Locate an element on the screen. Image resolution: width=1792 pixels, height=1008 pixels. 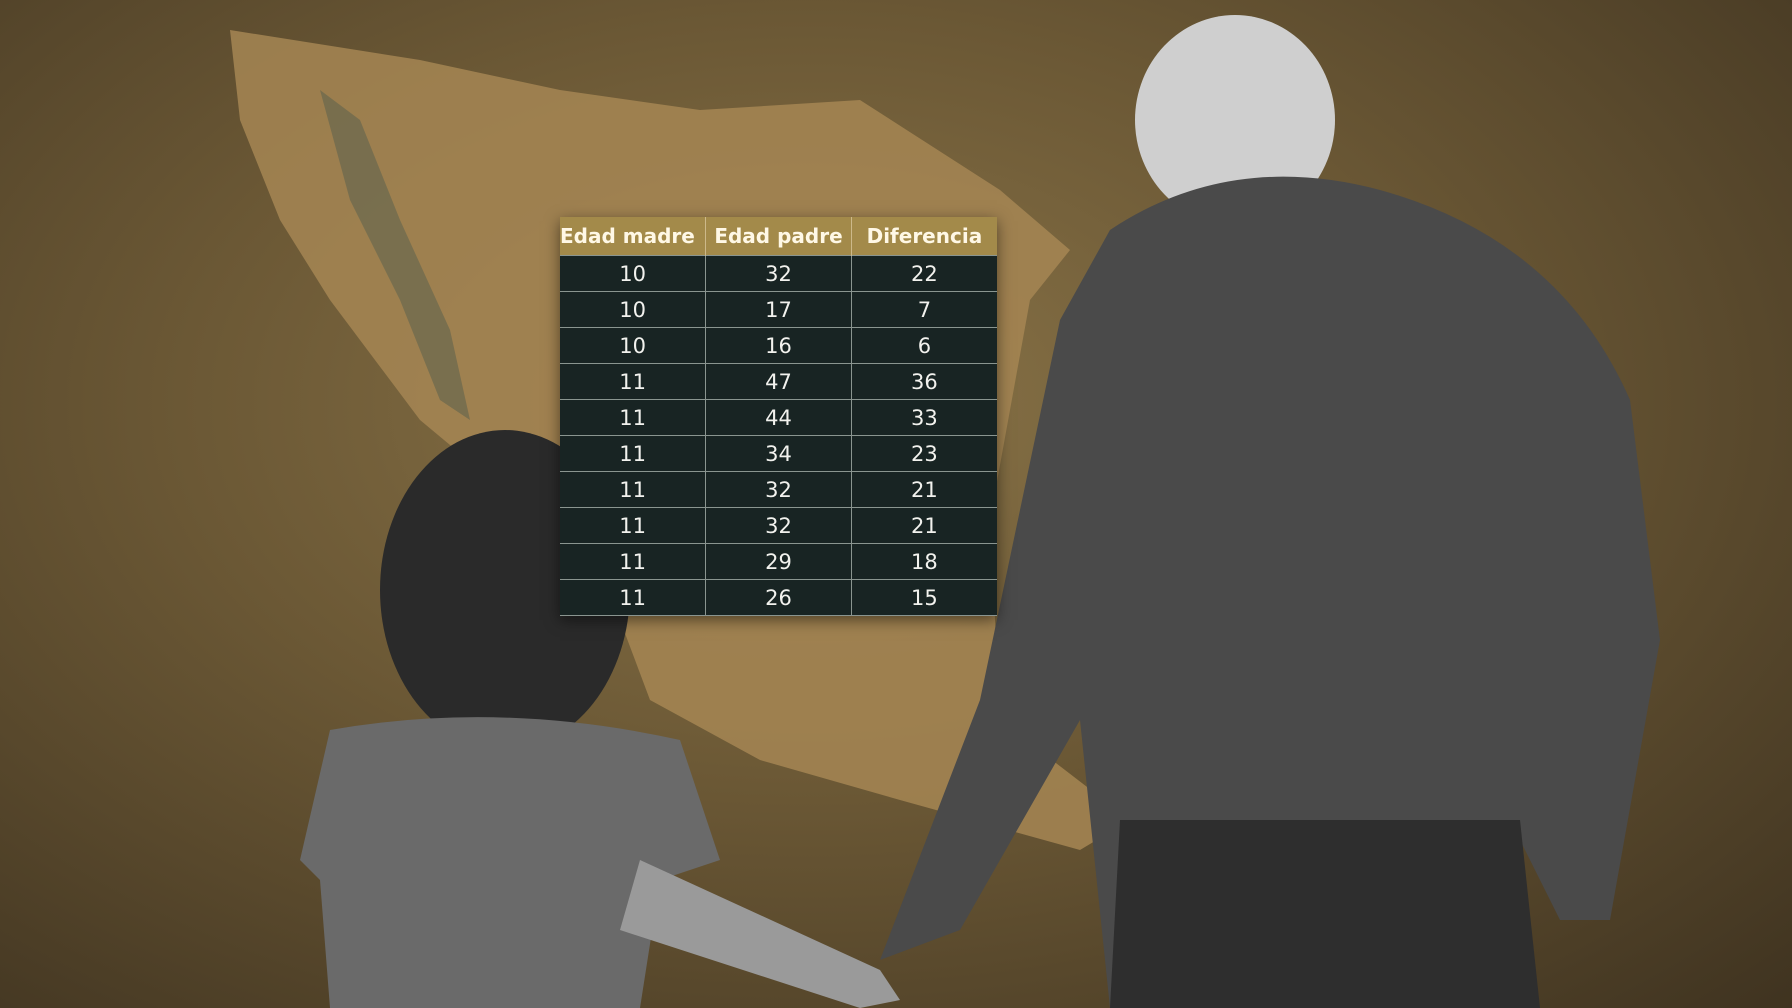
column-header-edad-padre: Edad padre is located at coordinates (778, 236).